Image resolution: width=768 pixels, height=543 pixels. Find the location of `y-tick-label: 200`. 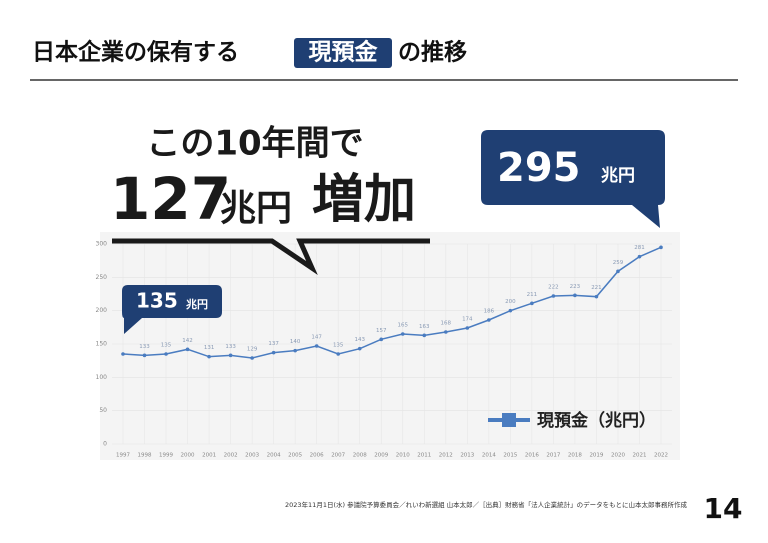

y-tick-label: 200 is located at coordinates (102, 310).